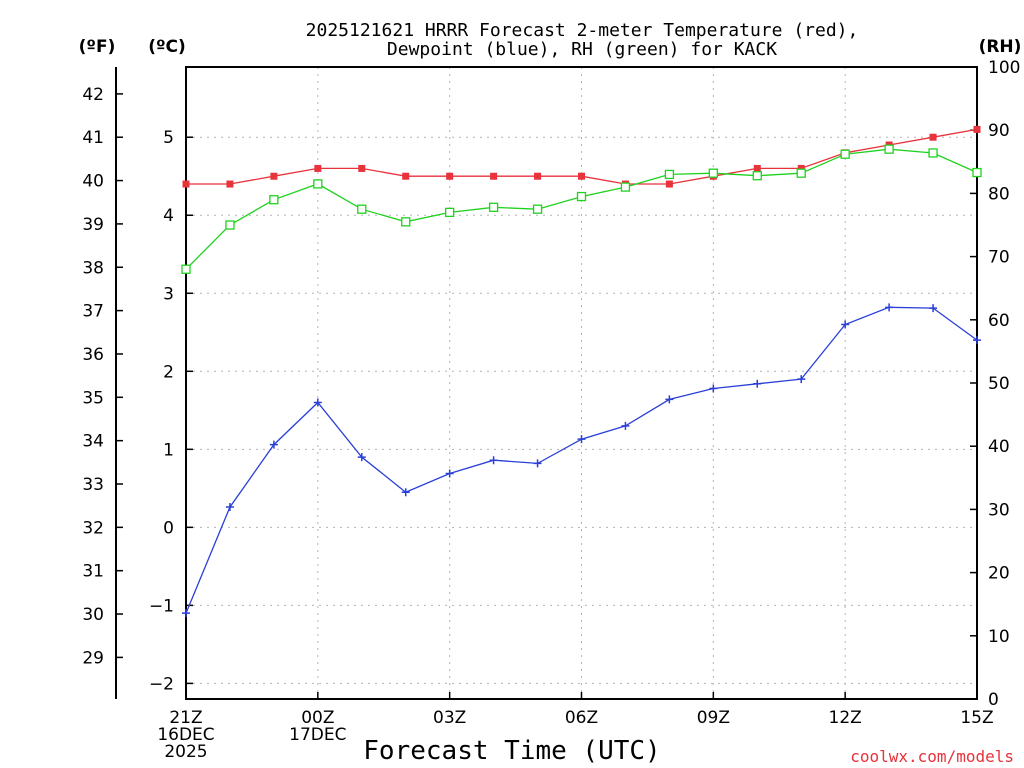 Image resolution: width=1024 pixels, height=768 pixels. Describe the element at coordinates (93, 355) in the screenshot. I see `f-tick-label: 36` at that location.